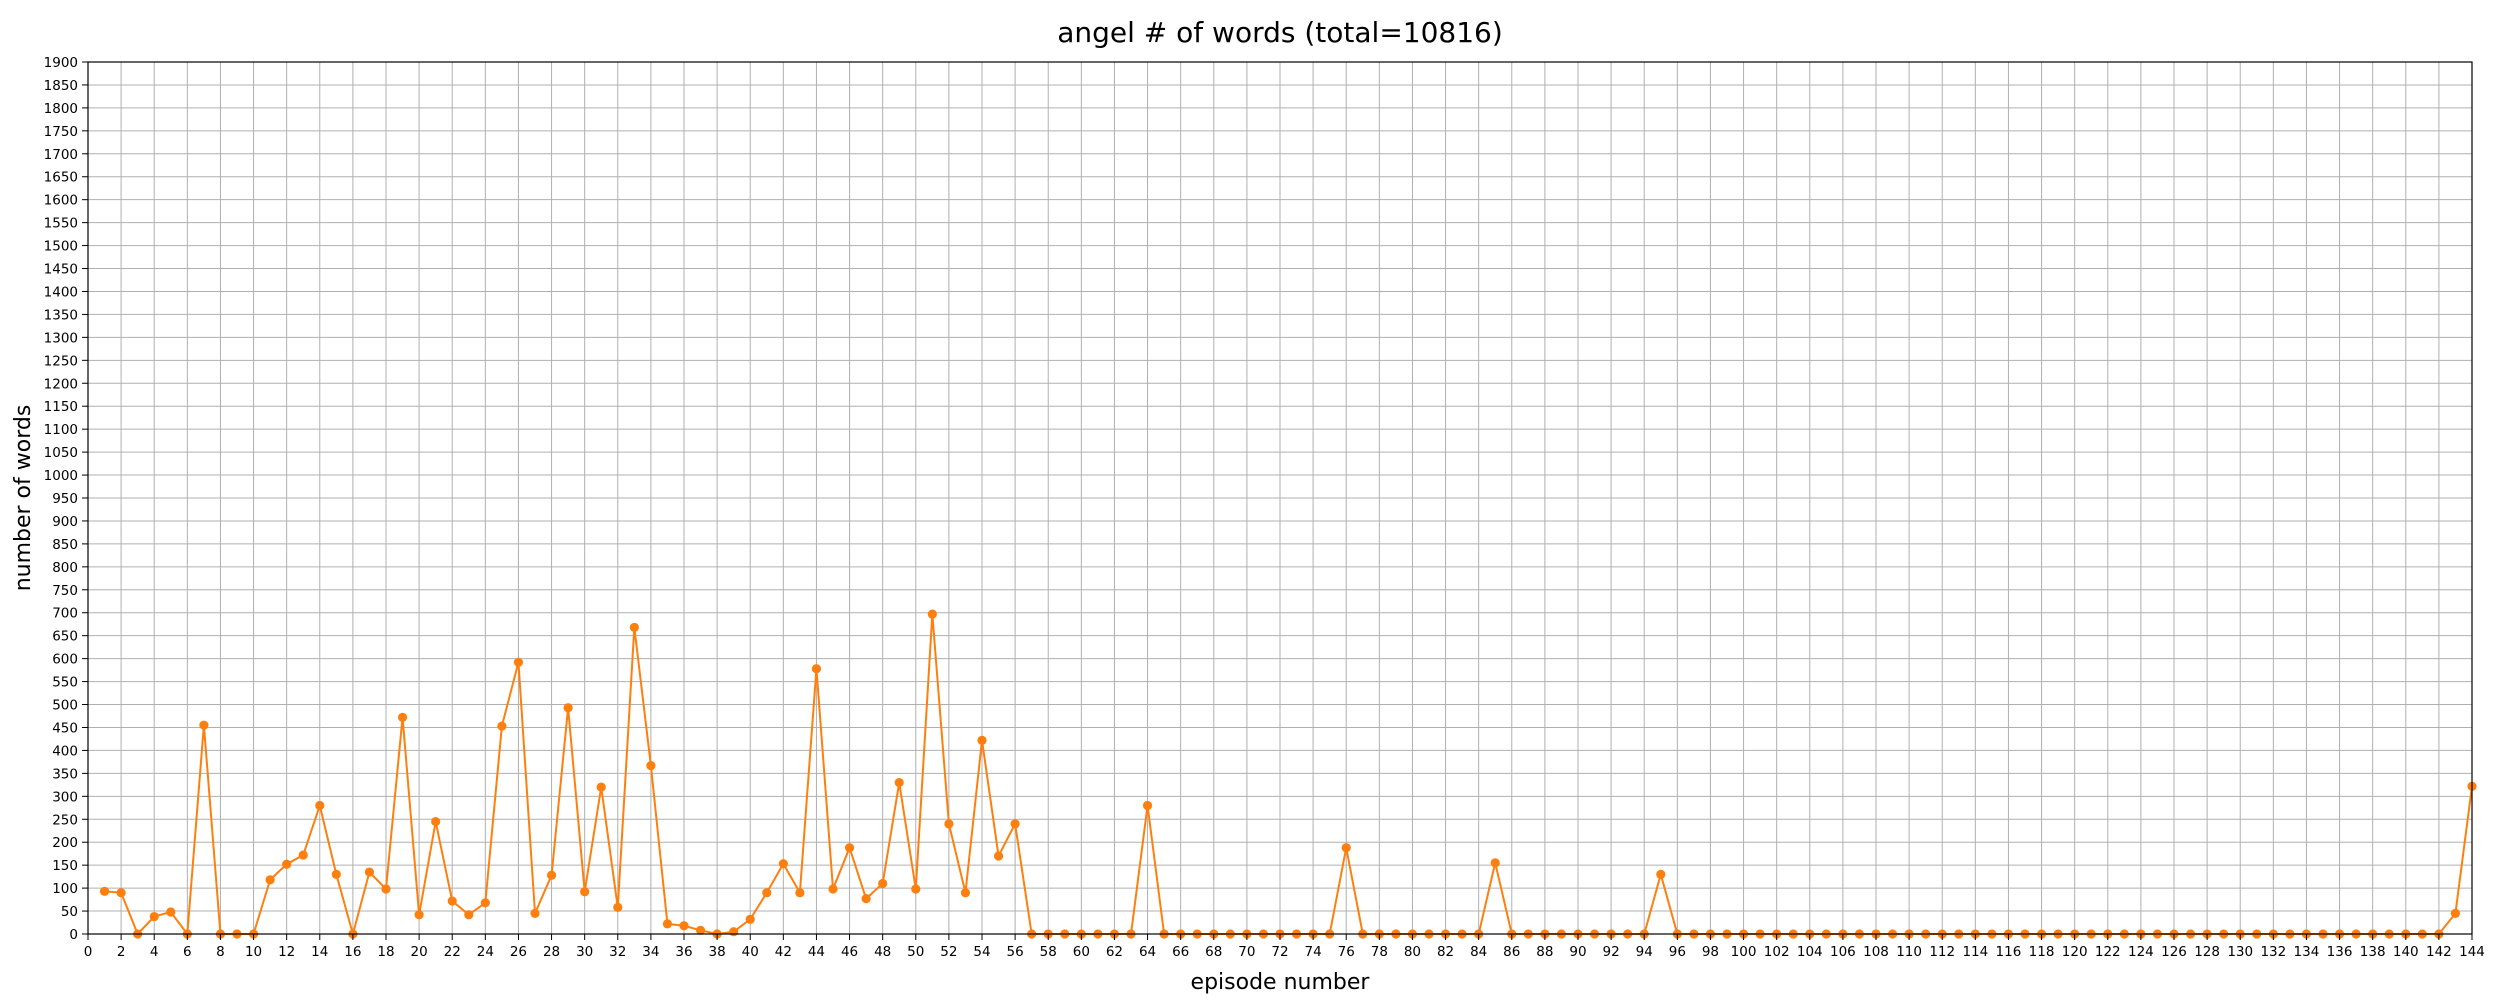 The image size is (2500, 1000). I want to click on x-tick-label: 136, so click(2340, 952).